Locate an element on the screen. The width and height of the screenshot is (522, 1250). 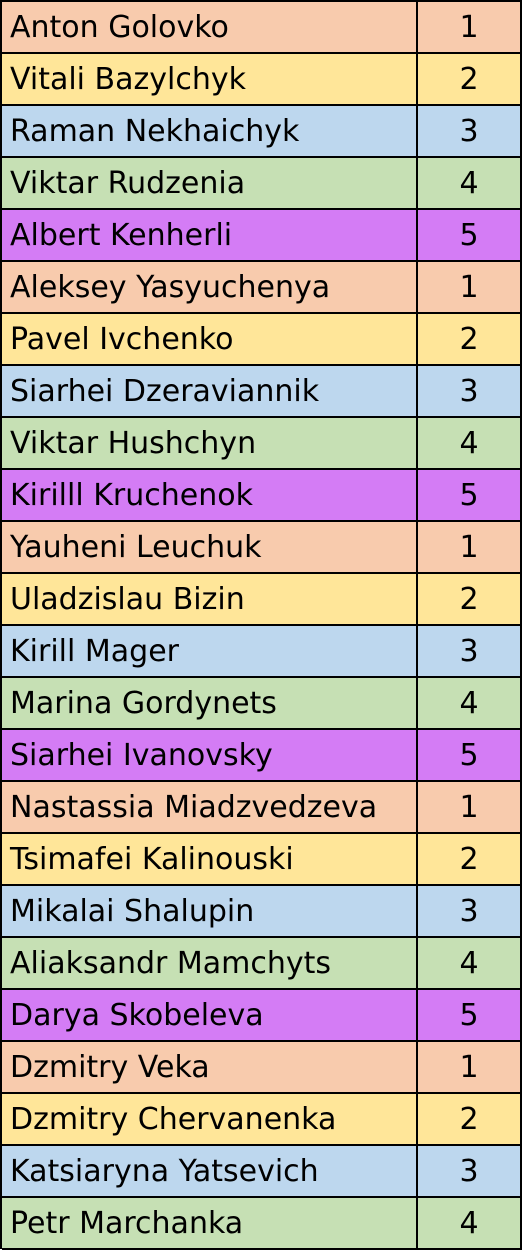
name-cell: Vitali Bazylchyk is located at coordinates (210, 79).